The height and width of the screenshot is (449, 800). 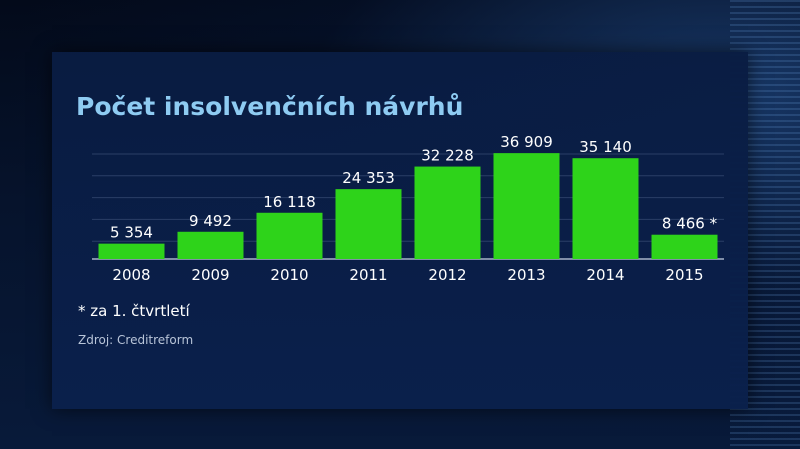 What do you see at coordinates (447, 156) in the screenshot?
I see `value-label-2012: 32 228` at bounding box center [447, 156].